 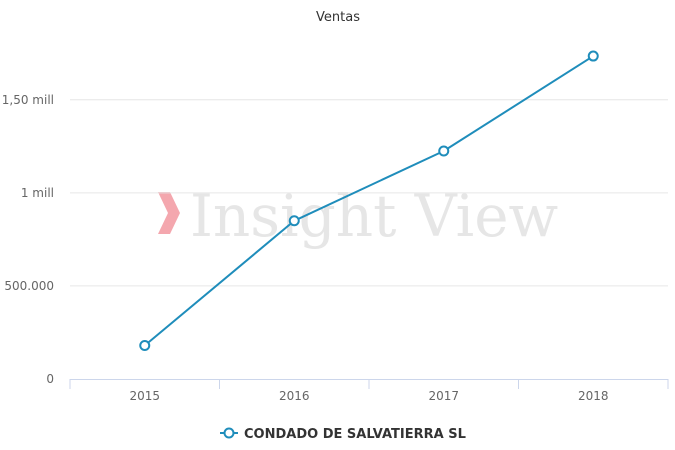 I want to click on watermark-chevron-icon, so click(x=169, y=213).